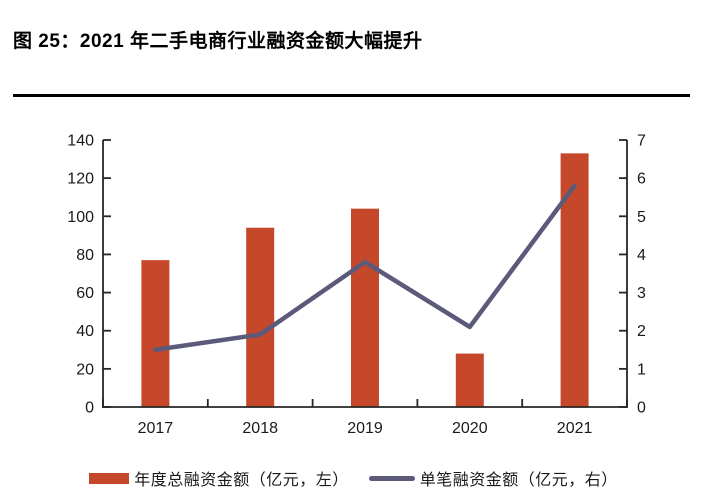  I want to click on x-axis-category-label: 2021, so click(575, 428).